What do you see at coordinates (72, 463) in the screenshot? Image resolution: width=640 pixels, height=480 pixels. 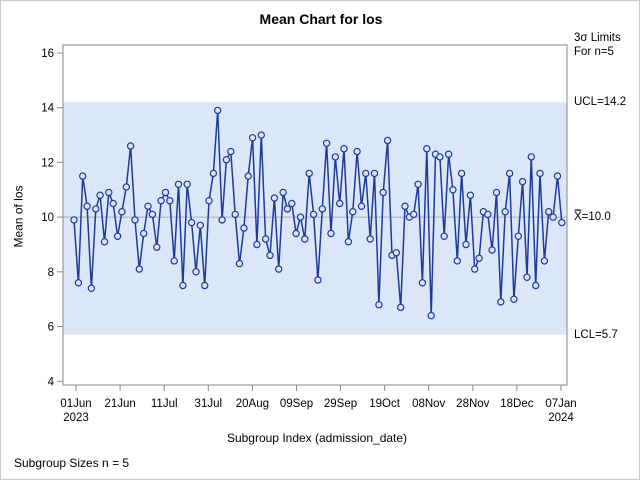 I see `subgroup-sizes-footnote: Subgroup Sizes n = 5` at bounding box center [72, 463].